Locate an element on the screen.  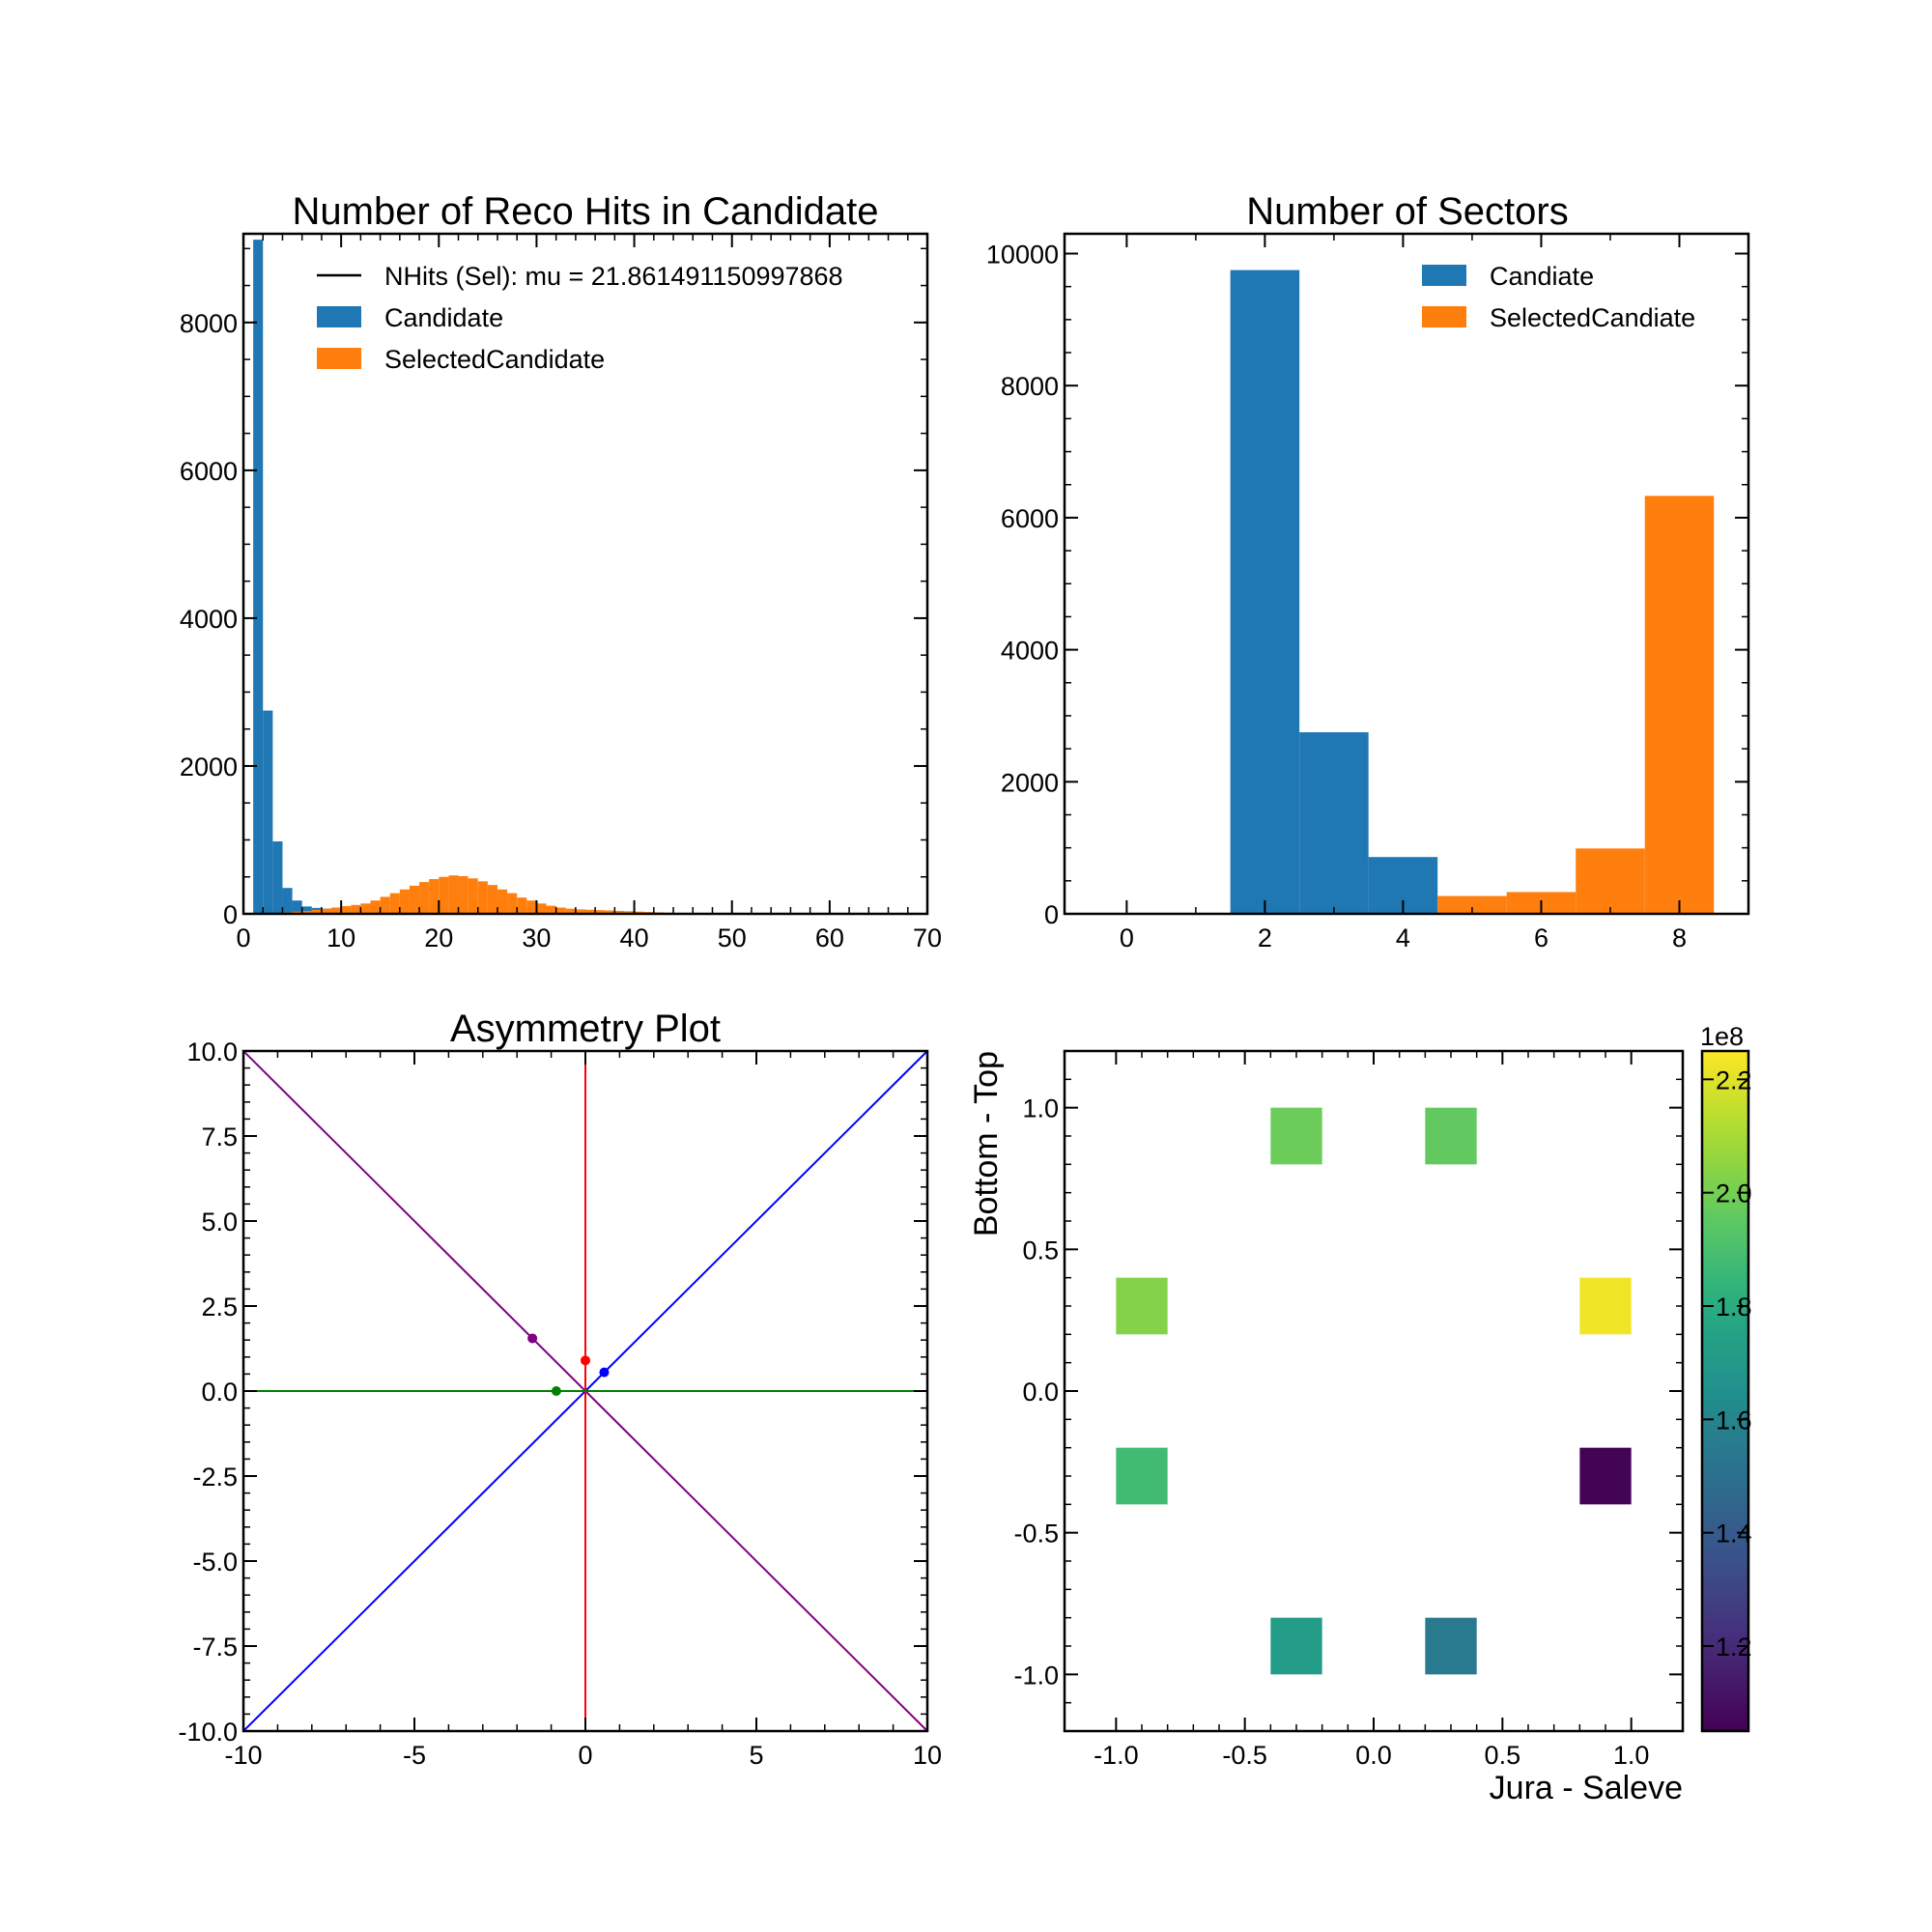
y-tick-label: 10000 is located at coordinates (1022, 256).